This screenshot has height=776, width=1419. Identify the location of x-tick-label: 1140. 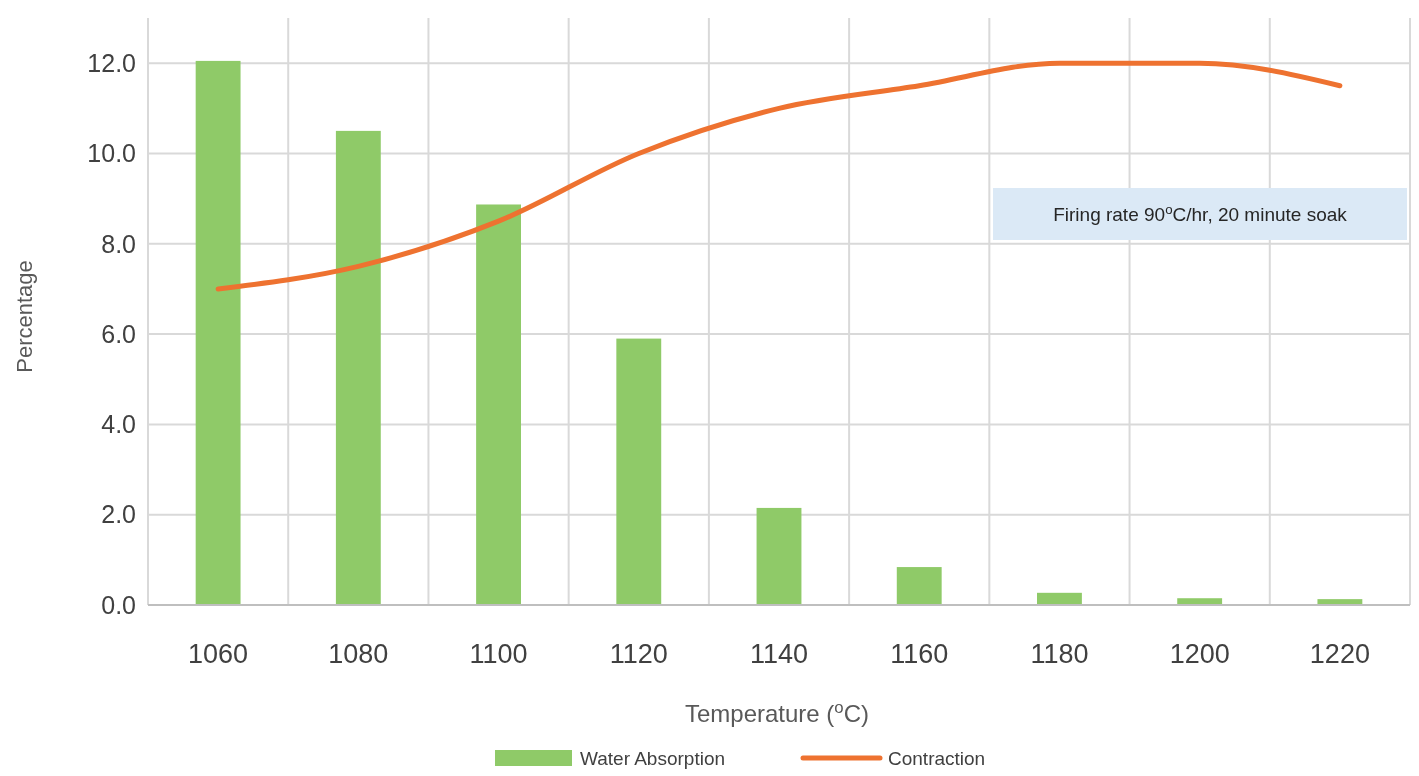
(779, 654).